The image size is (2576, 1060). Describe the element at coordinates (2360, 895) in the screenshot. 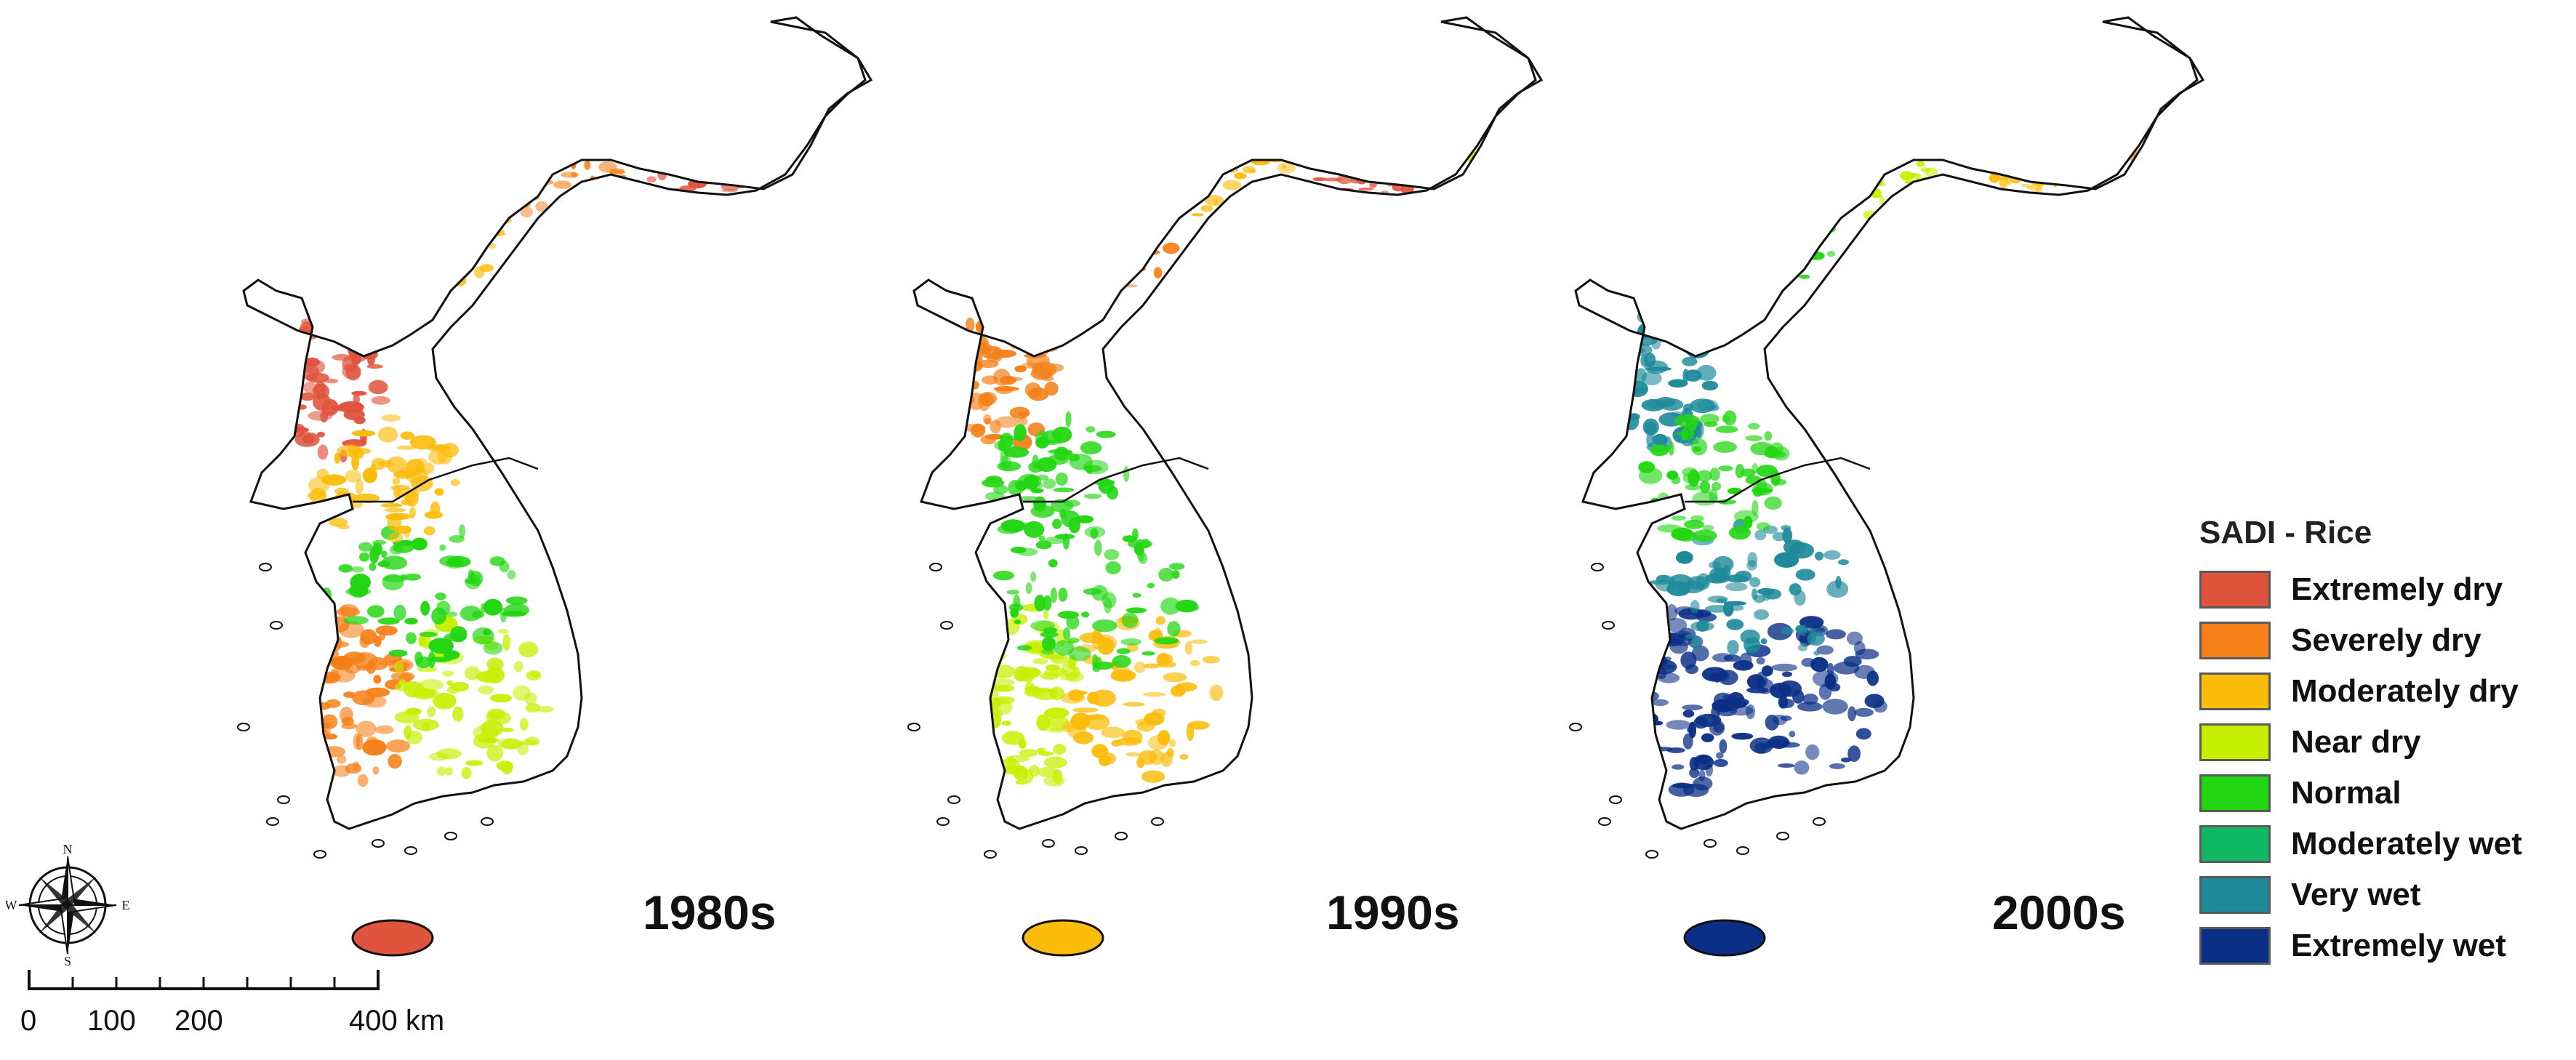

I see `legend-item: Very wet` at that location.